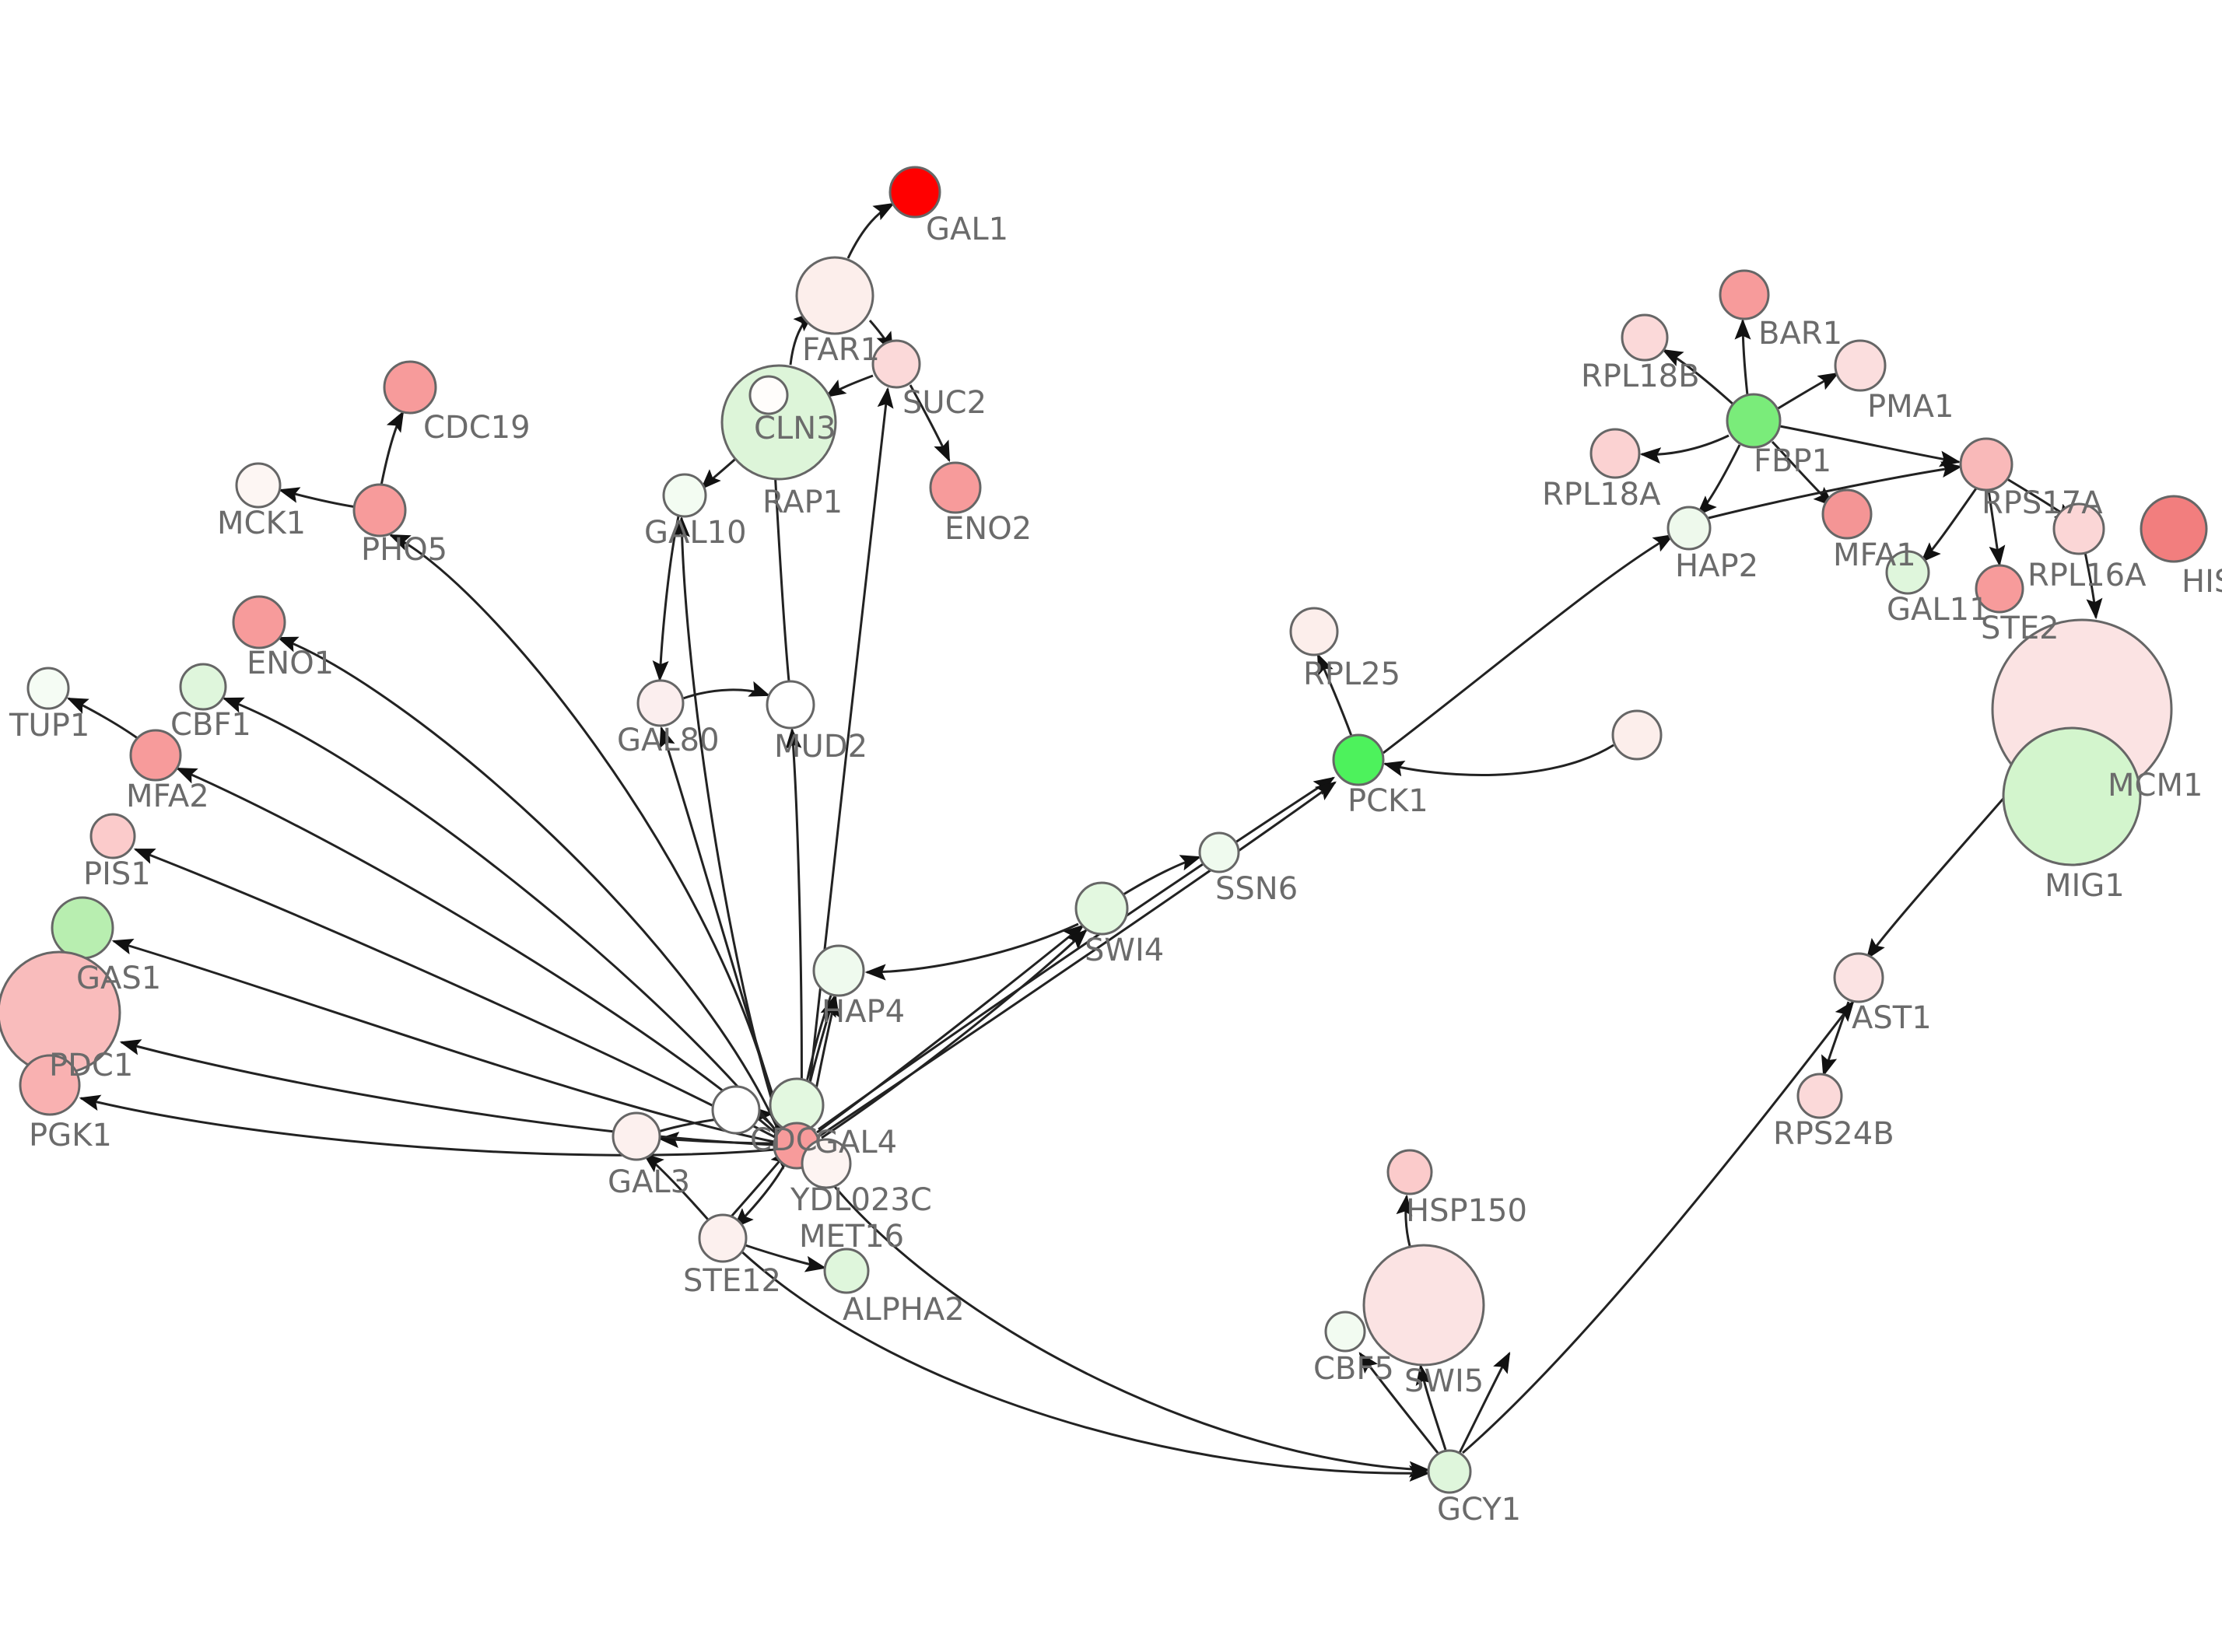 Image resolution: width=2222 pixels, height=1652 pixels. I want to click on node-mck1, so click(258, 486).